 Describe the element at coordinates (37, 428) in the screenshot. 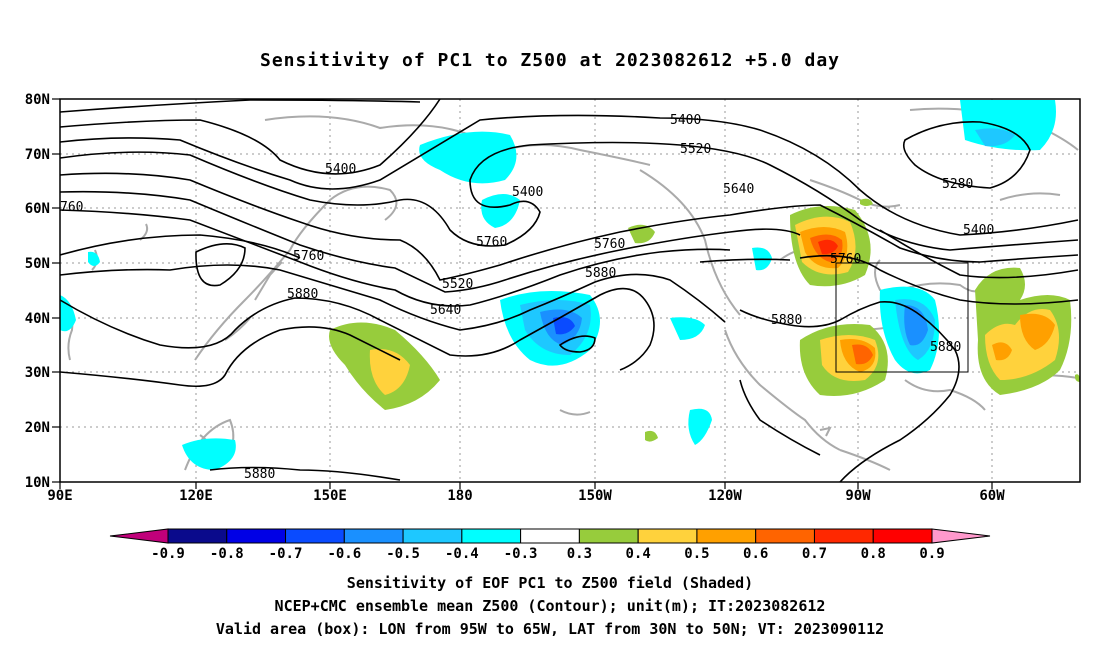

I see `lat-label: 20N` at that location.